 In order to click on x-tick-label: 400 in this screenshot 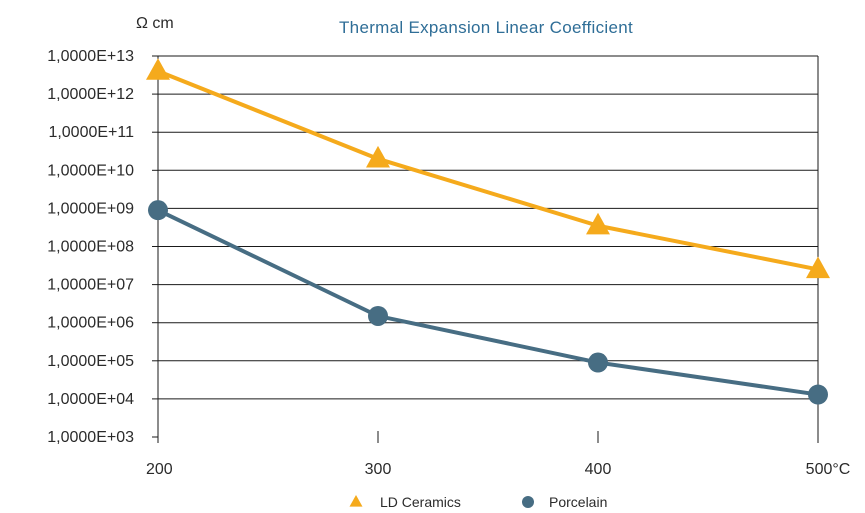, I will do `click(598, 469)`.